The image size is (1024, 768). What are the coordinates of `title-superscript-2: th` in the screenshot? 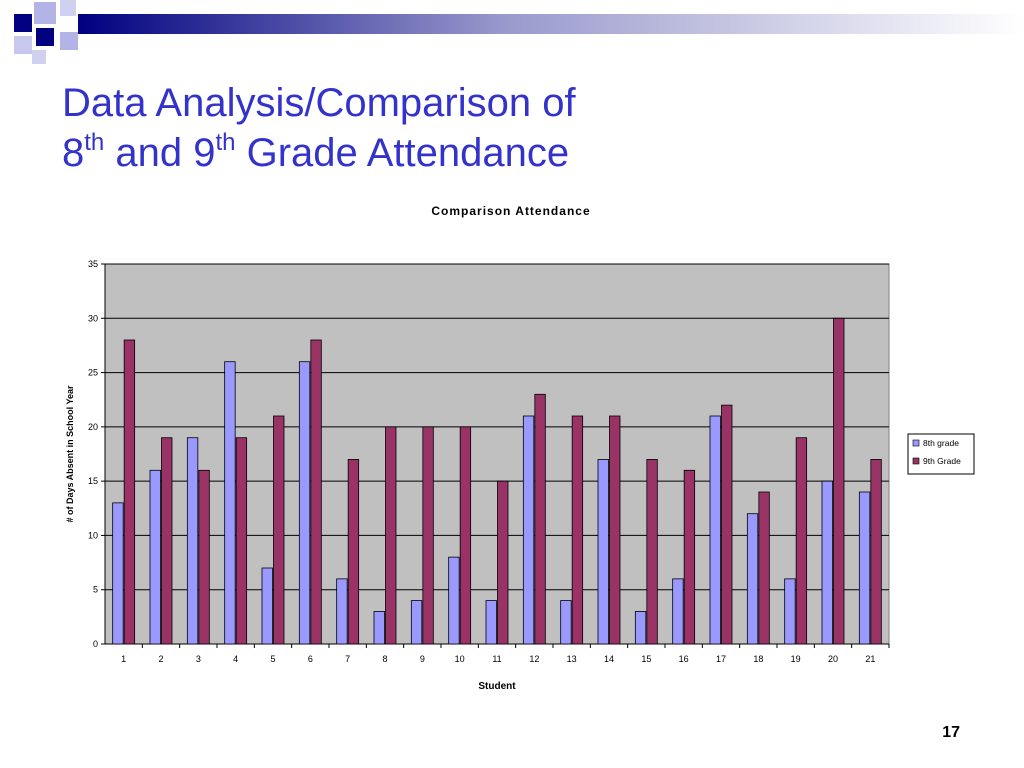 It's located at (225, 142).